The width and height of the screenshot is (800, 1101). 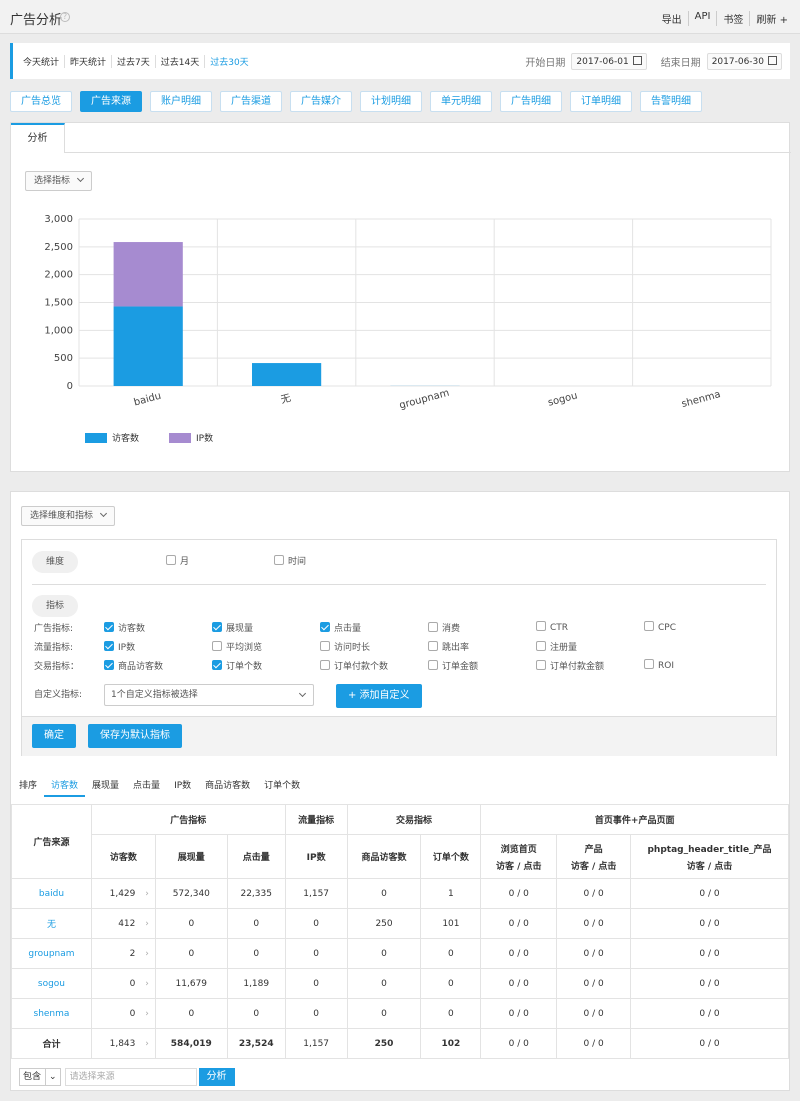 I want to click on source-link: shenma, so click(x=51, y=1013).